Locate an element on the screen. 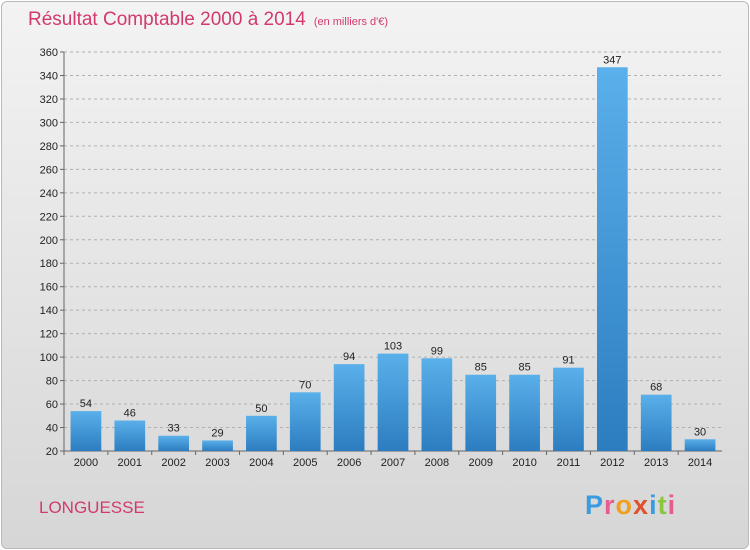 The height and width of the screenshot is (550, 750). y-tick-label: 40 is located at coordinates (52, 429).